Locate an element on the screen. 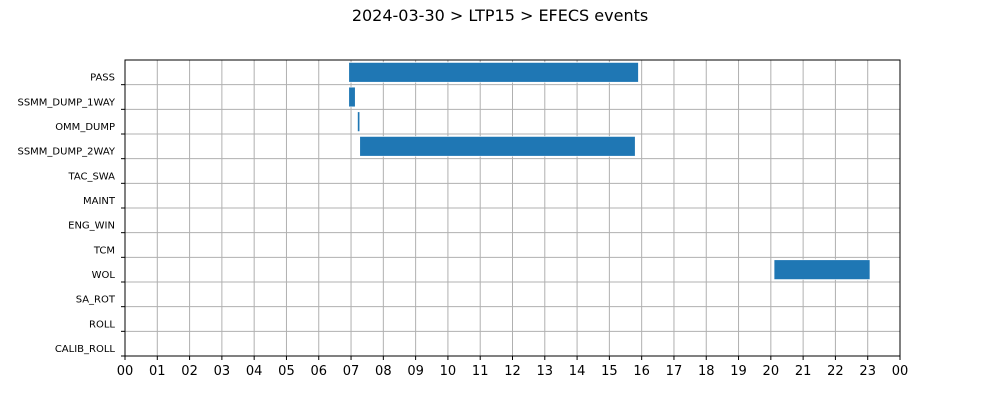 The width and height of the screenshot is (1000, 400). y-tick-label: TCM is located at coordinates (104, 250).